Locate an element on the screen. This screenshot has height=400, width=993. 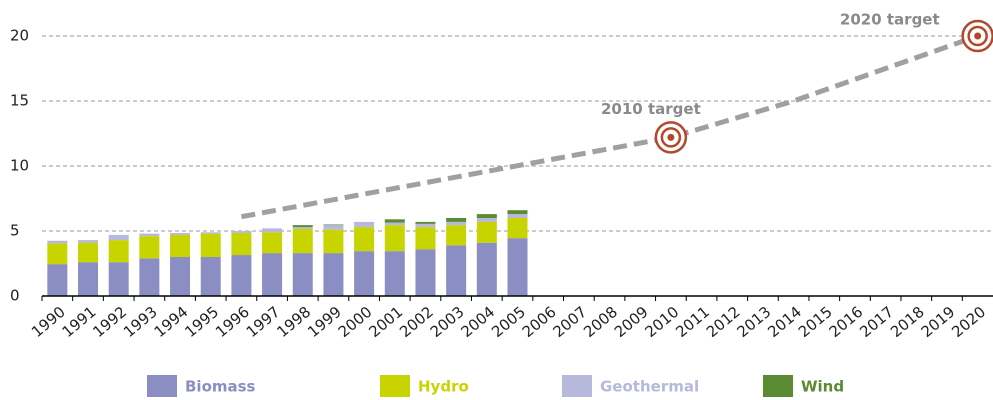
x-tick-label: 2001 is located at coordinates (385, 322).